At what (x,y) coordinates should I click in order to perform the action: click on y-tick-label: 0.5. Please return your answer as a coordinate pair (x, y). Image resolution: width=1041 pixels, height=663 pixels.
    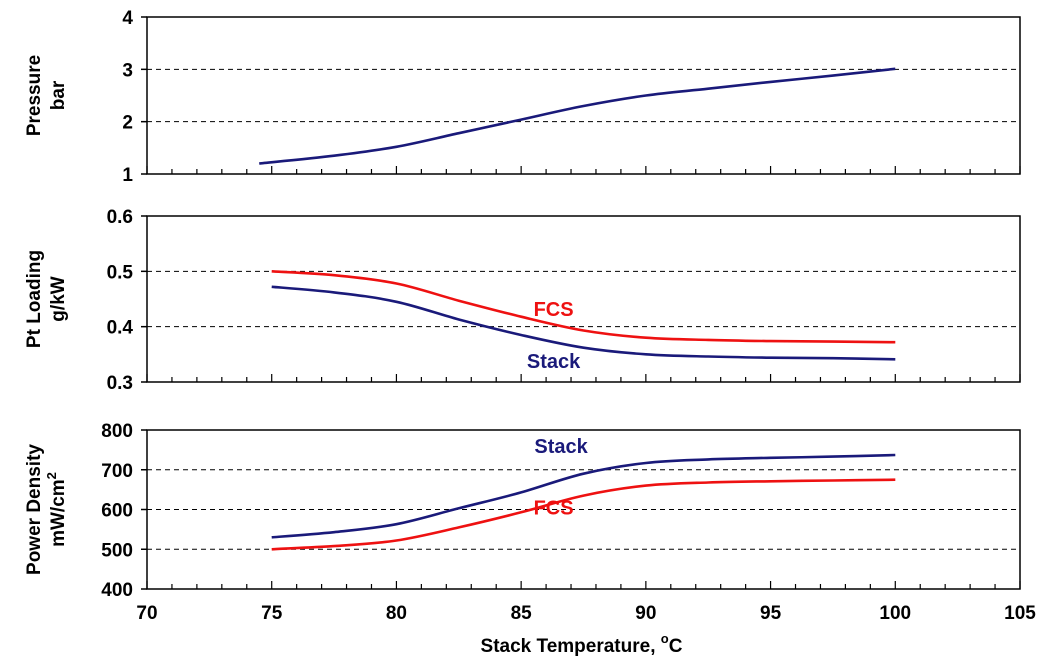
    Looking at the image, I should click on (120, 272).